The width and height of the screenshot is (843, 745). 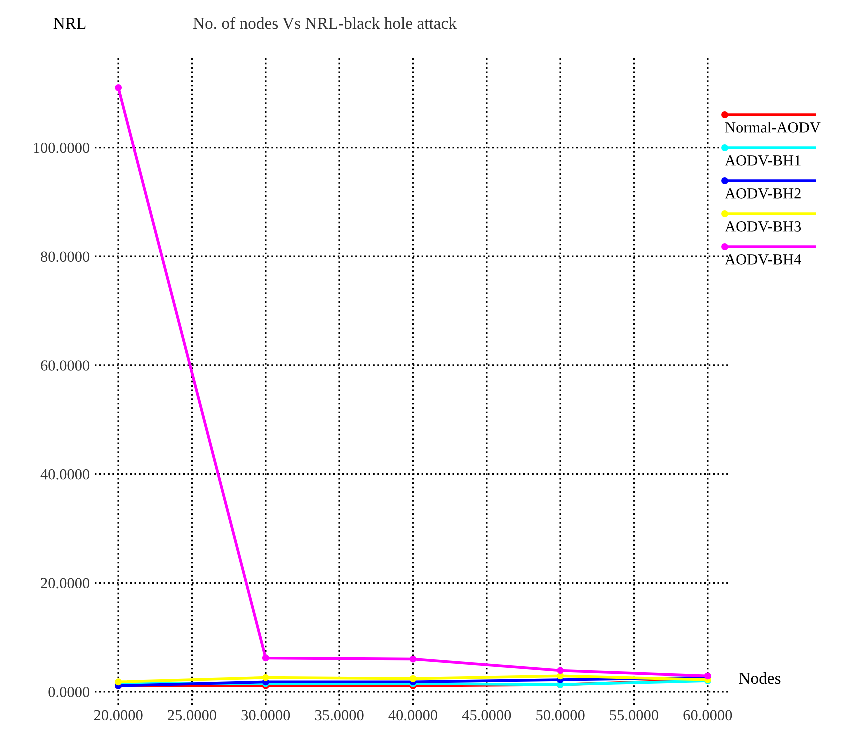 What do you see at coordinates (118, 715) in the screenshot?
I see `x-tick-label: 20.0000` at bounding box center [118, 715].